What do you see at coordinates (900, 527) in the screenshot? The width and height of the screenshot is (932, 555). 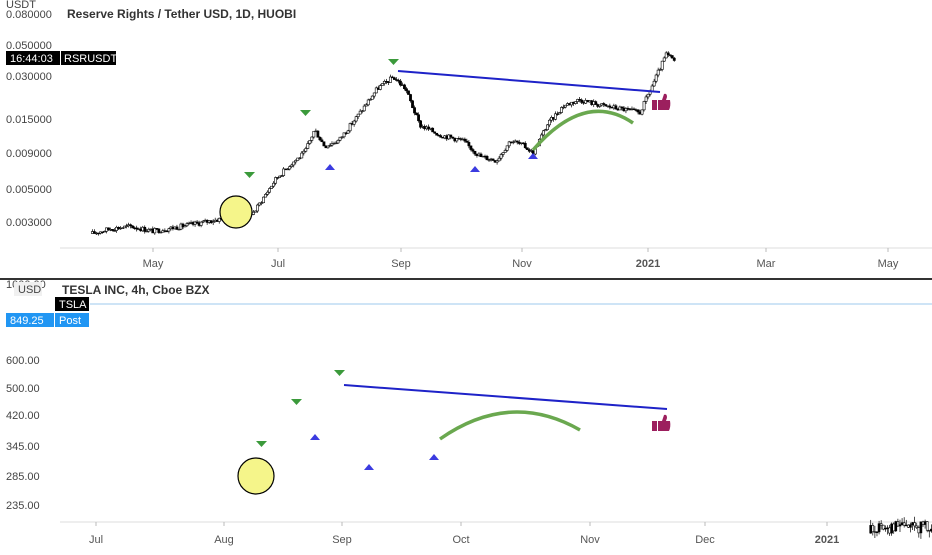 I see `bottom-candles` at bounding box center [900, 527].